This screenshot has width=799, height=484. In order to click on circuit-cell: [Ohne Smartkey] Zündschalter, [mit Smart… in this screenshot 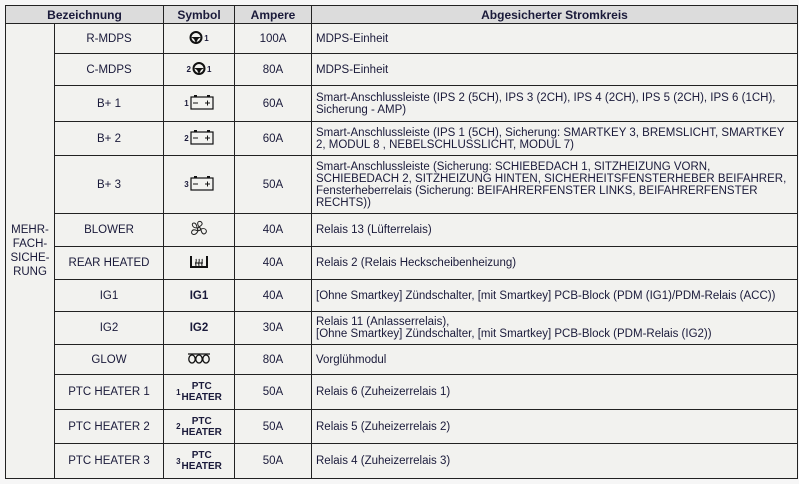, I will do `click(554, 295)`.